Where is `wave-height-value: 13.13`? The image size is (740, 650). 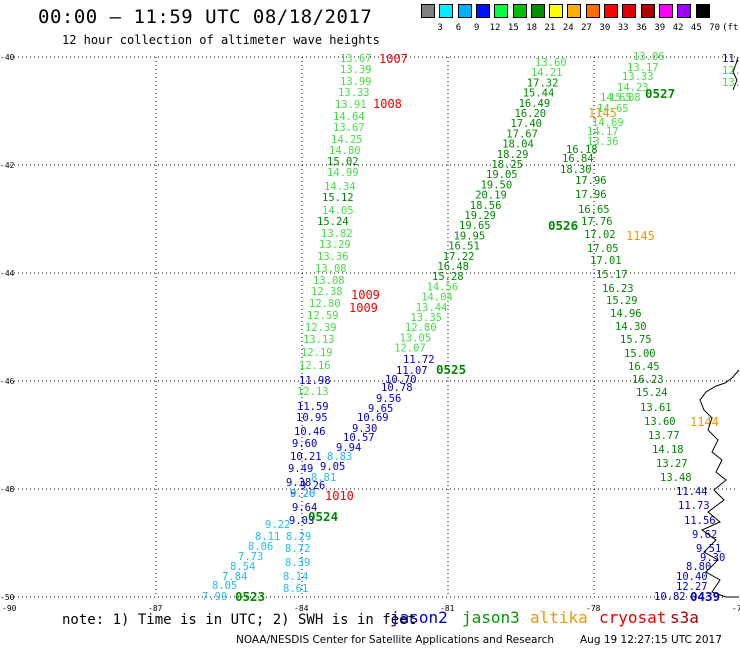
wave-height-value: 13.13 is located at coordinates (319, 340).